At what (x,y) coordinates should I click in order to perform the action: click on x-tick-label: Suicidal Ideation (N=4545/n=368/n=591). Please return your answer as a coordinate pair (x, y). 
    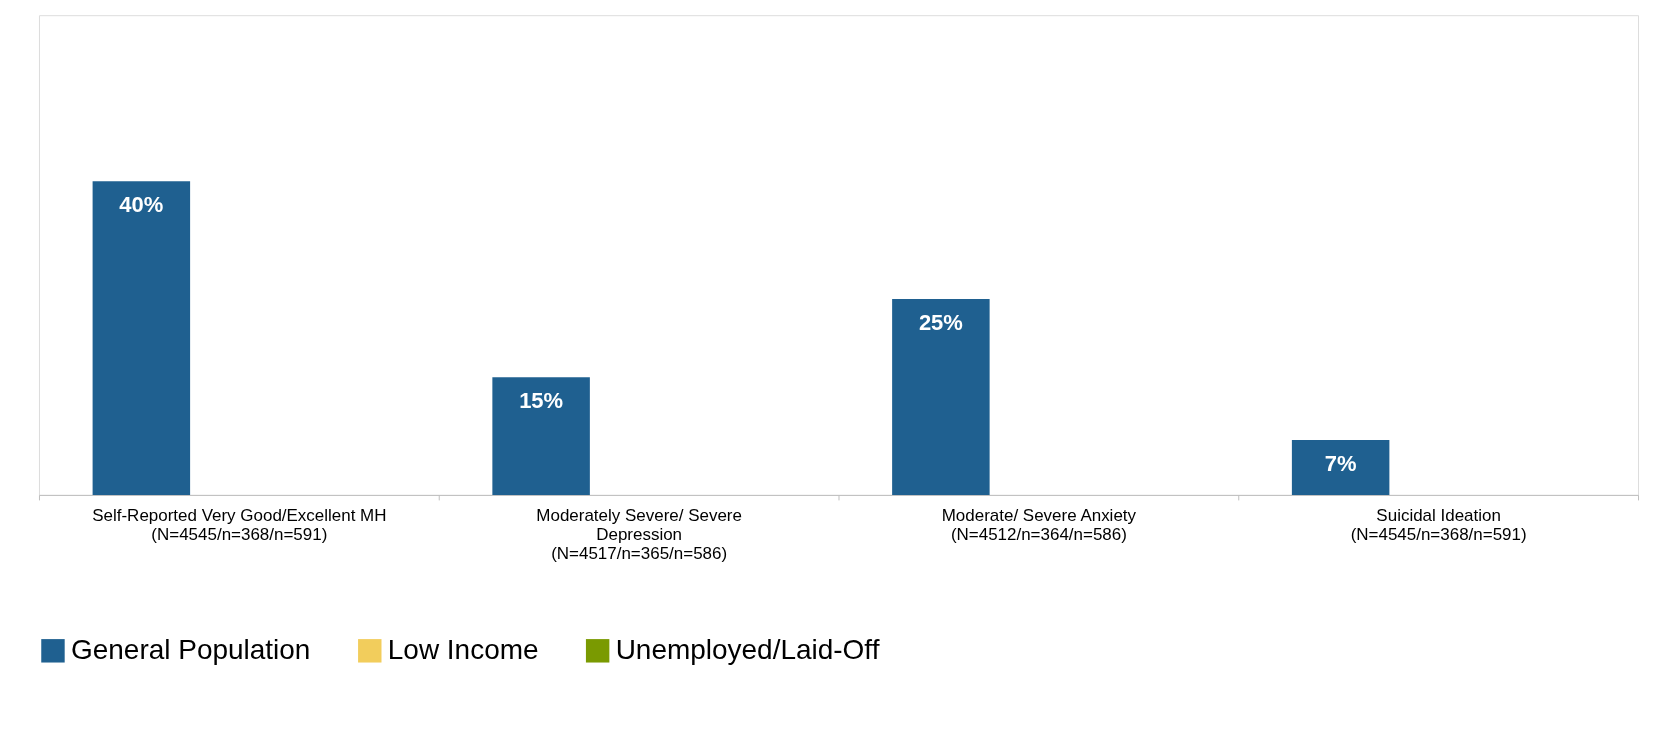
    Looking at the image, I should click on (1438, 525).